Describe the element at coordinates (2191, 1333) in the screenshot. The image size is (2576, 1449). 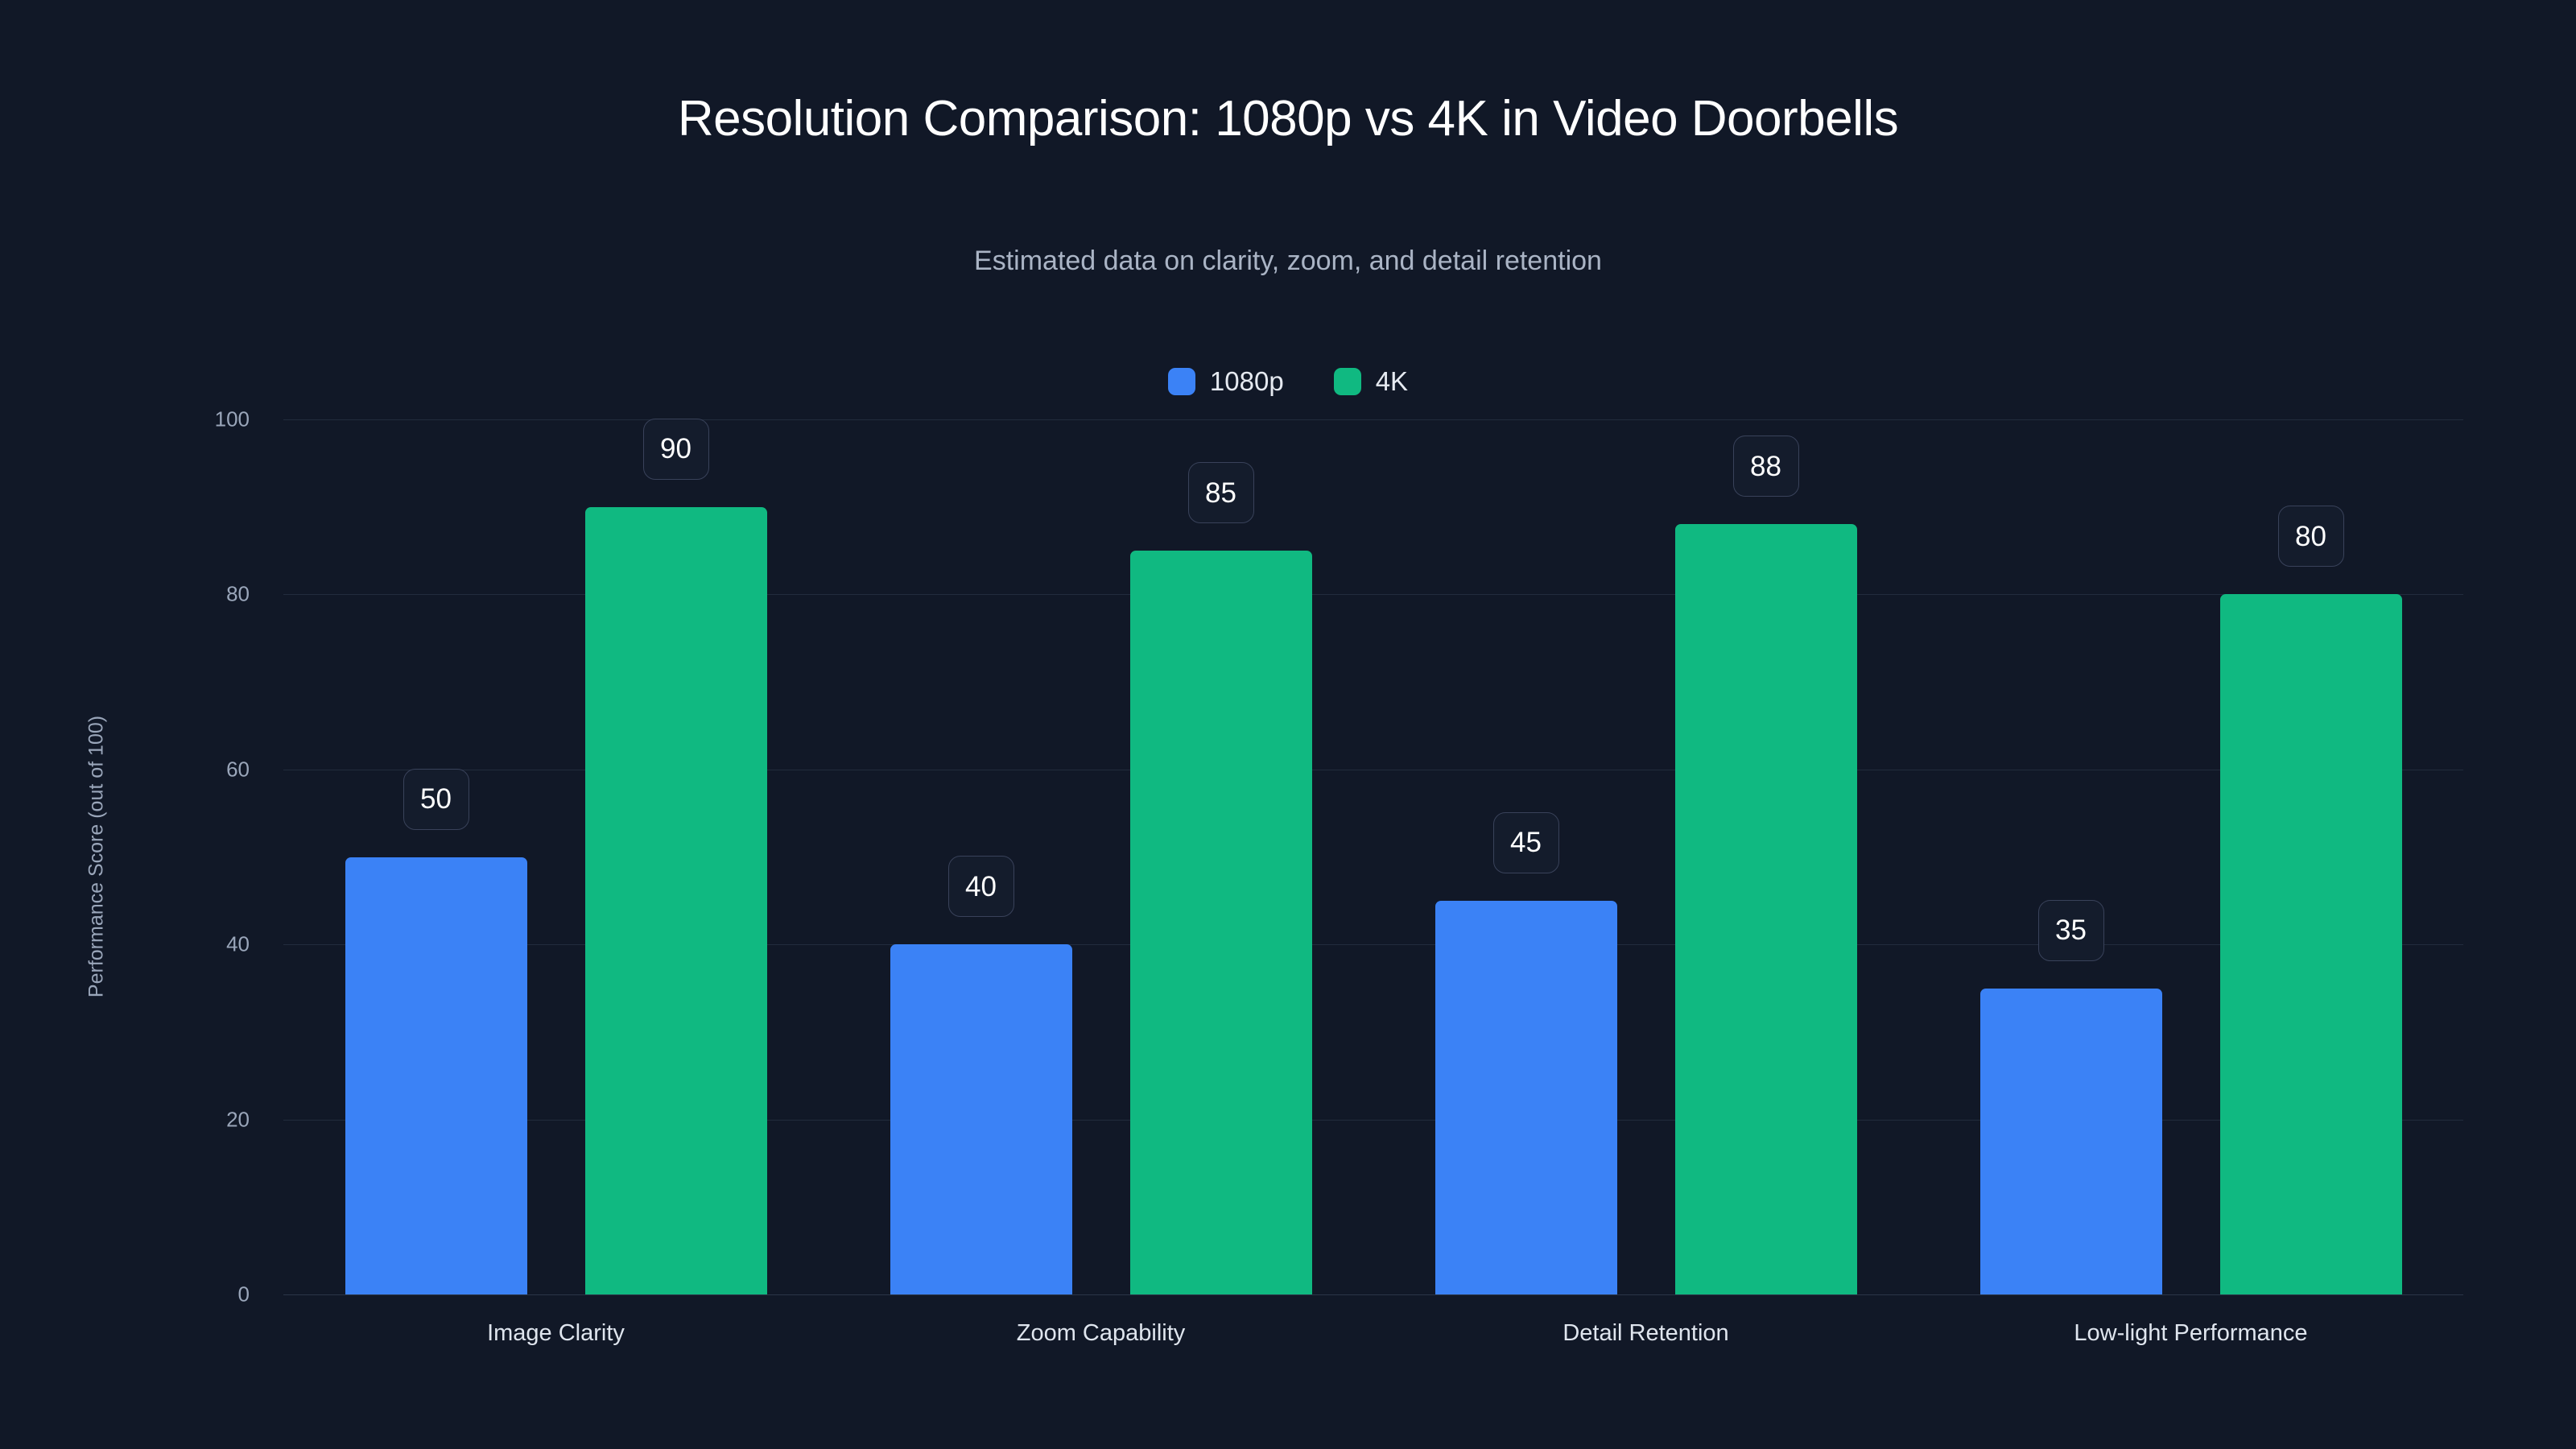
I see `x-axis-label: Low-light Performance` at that location.